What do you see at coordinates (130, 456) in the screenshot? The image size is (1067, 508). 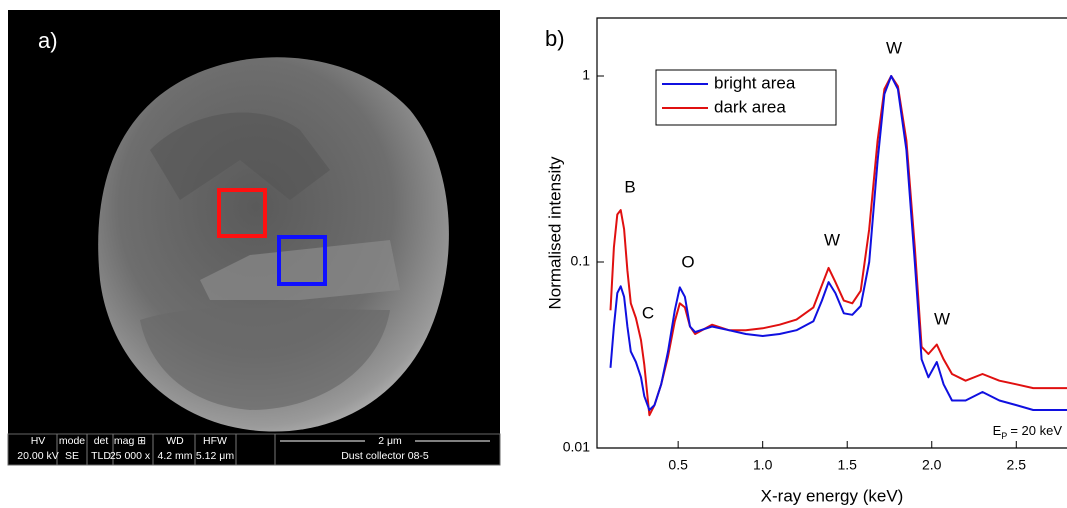 I see `info-value: 25 000 x` at bounding box center [130, 456].